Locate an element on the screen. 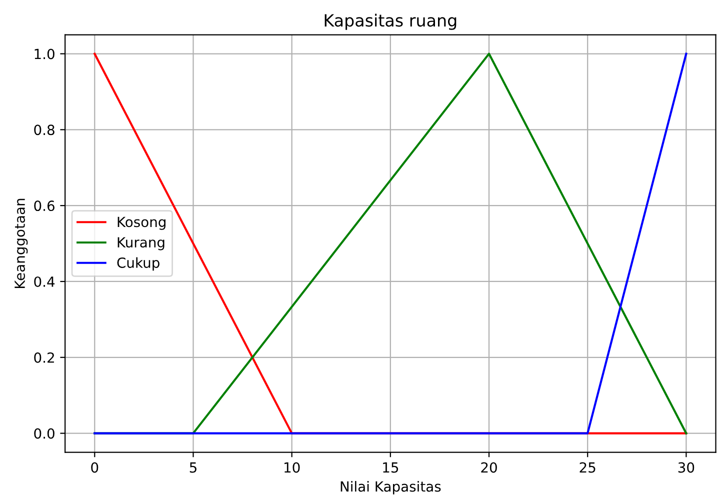 The image size is (723, 497). x-tick-label: 15 is located at coordinates (390, 467).